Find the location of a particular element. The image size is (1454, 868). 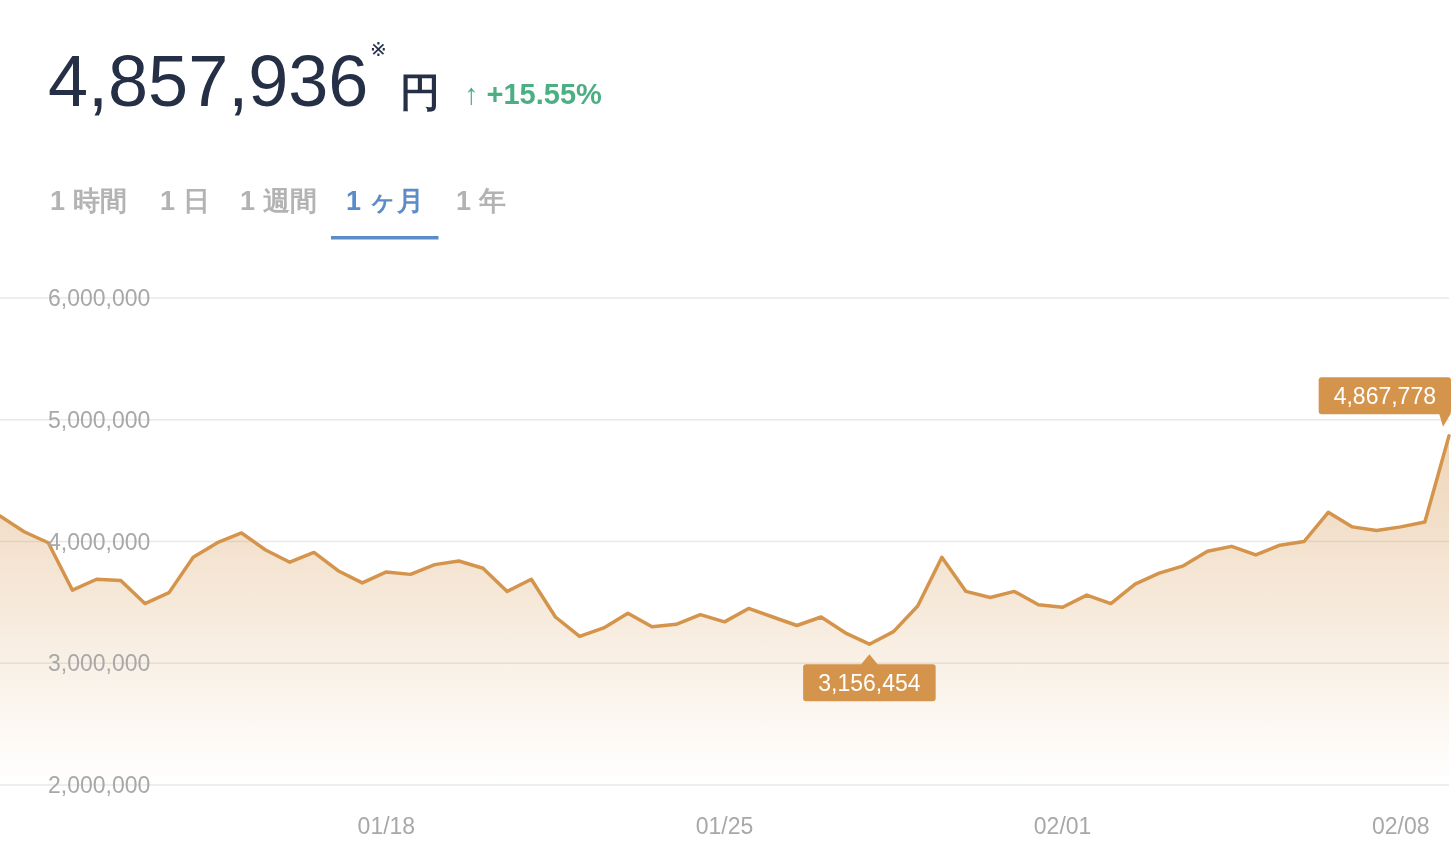

x-tick-label: 01/25 is located at coordinates (724, 826).